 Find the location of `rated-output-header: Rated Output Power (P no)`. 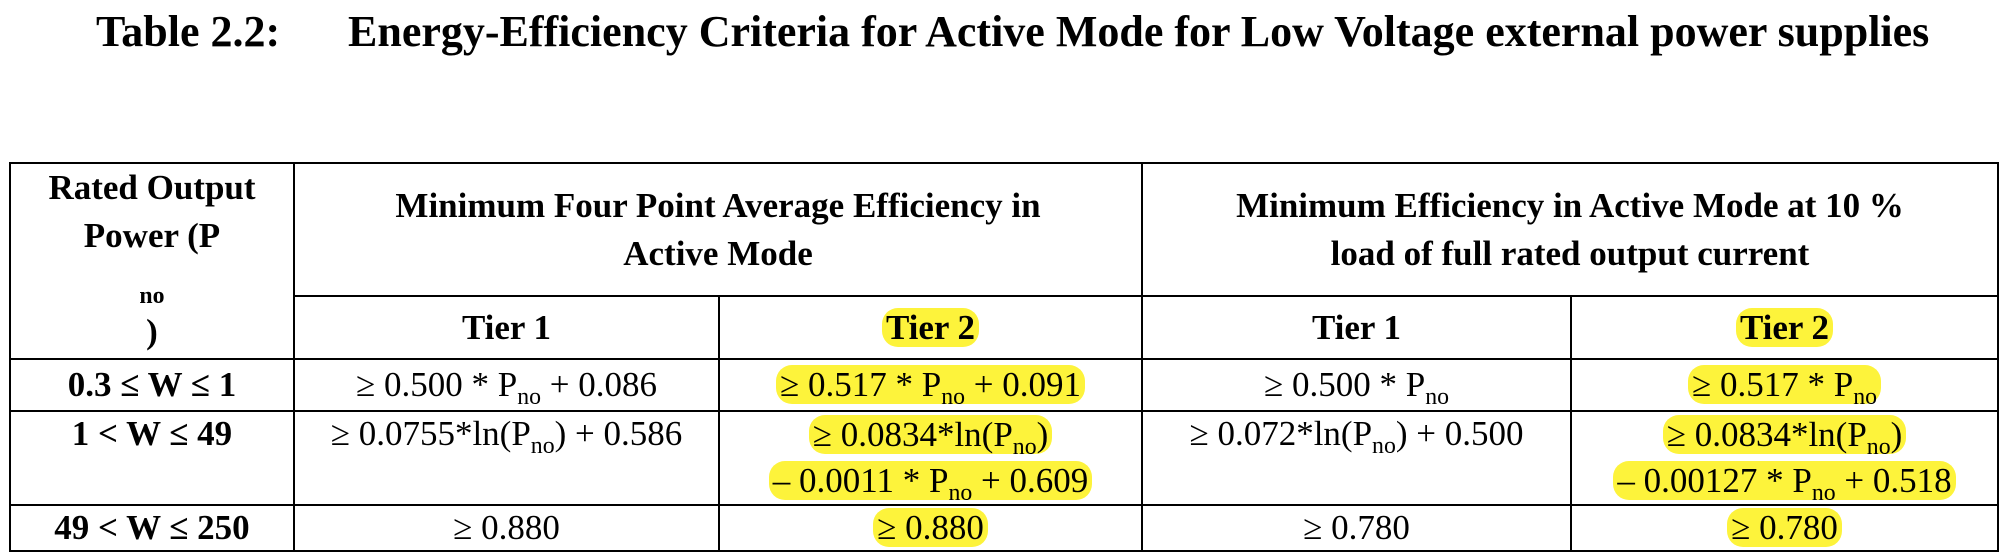

rated-output-header: Rated Output Power (P no) is located at coordinates (152, 261).